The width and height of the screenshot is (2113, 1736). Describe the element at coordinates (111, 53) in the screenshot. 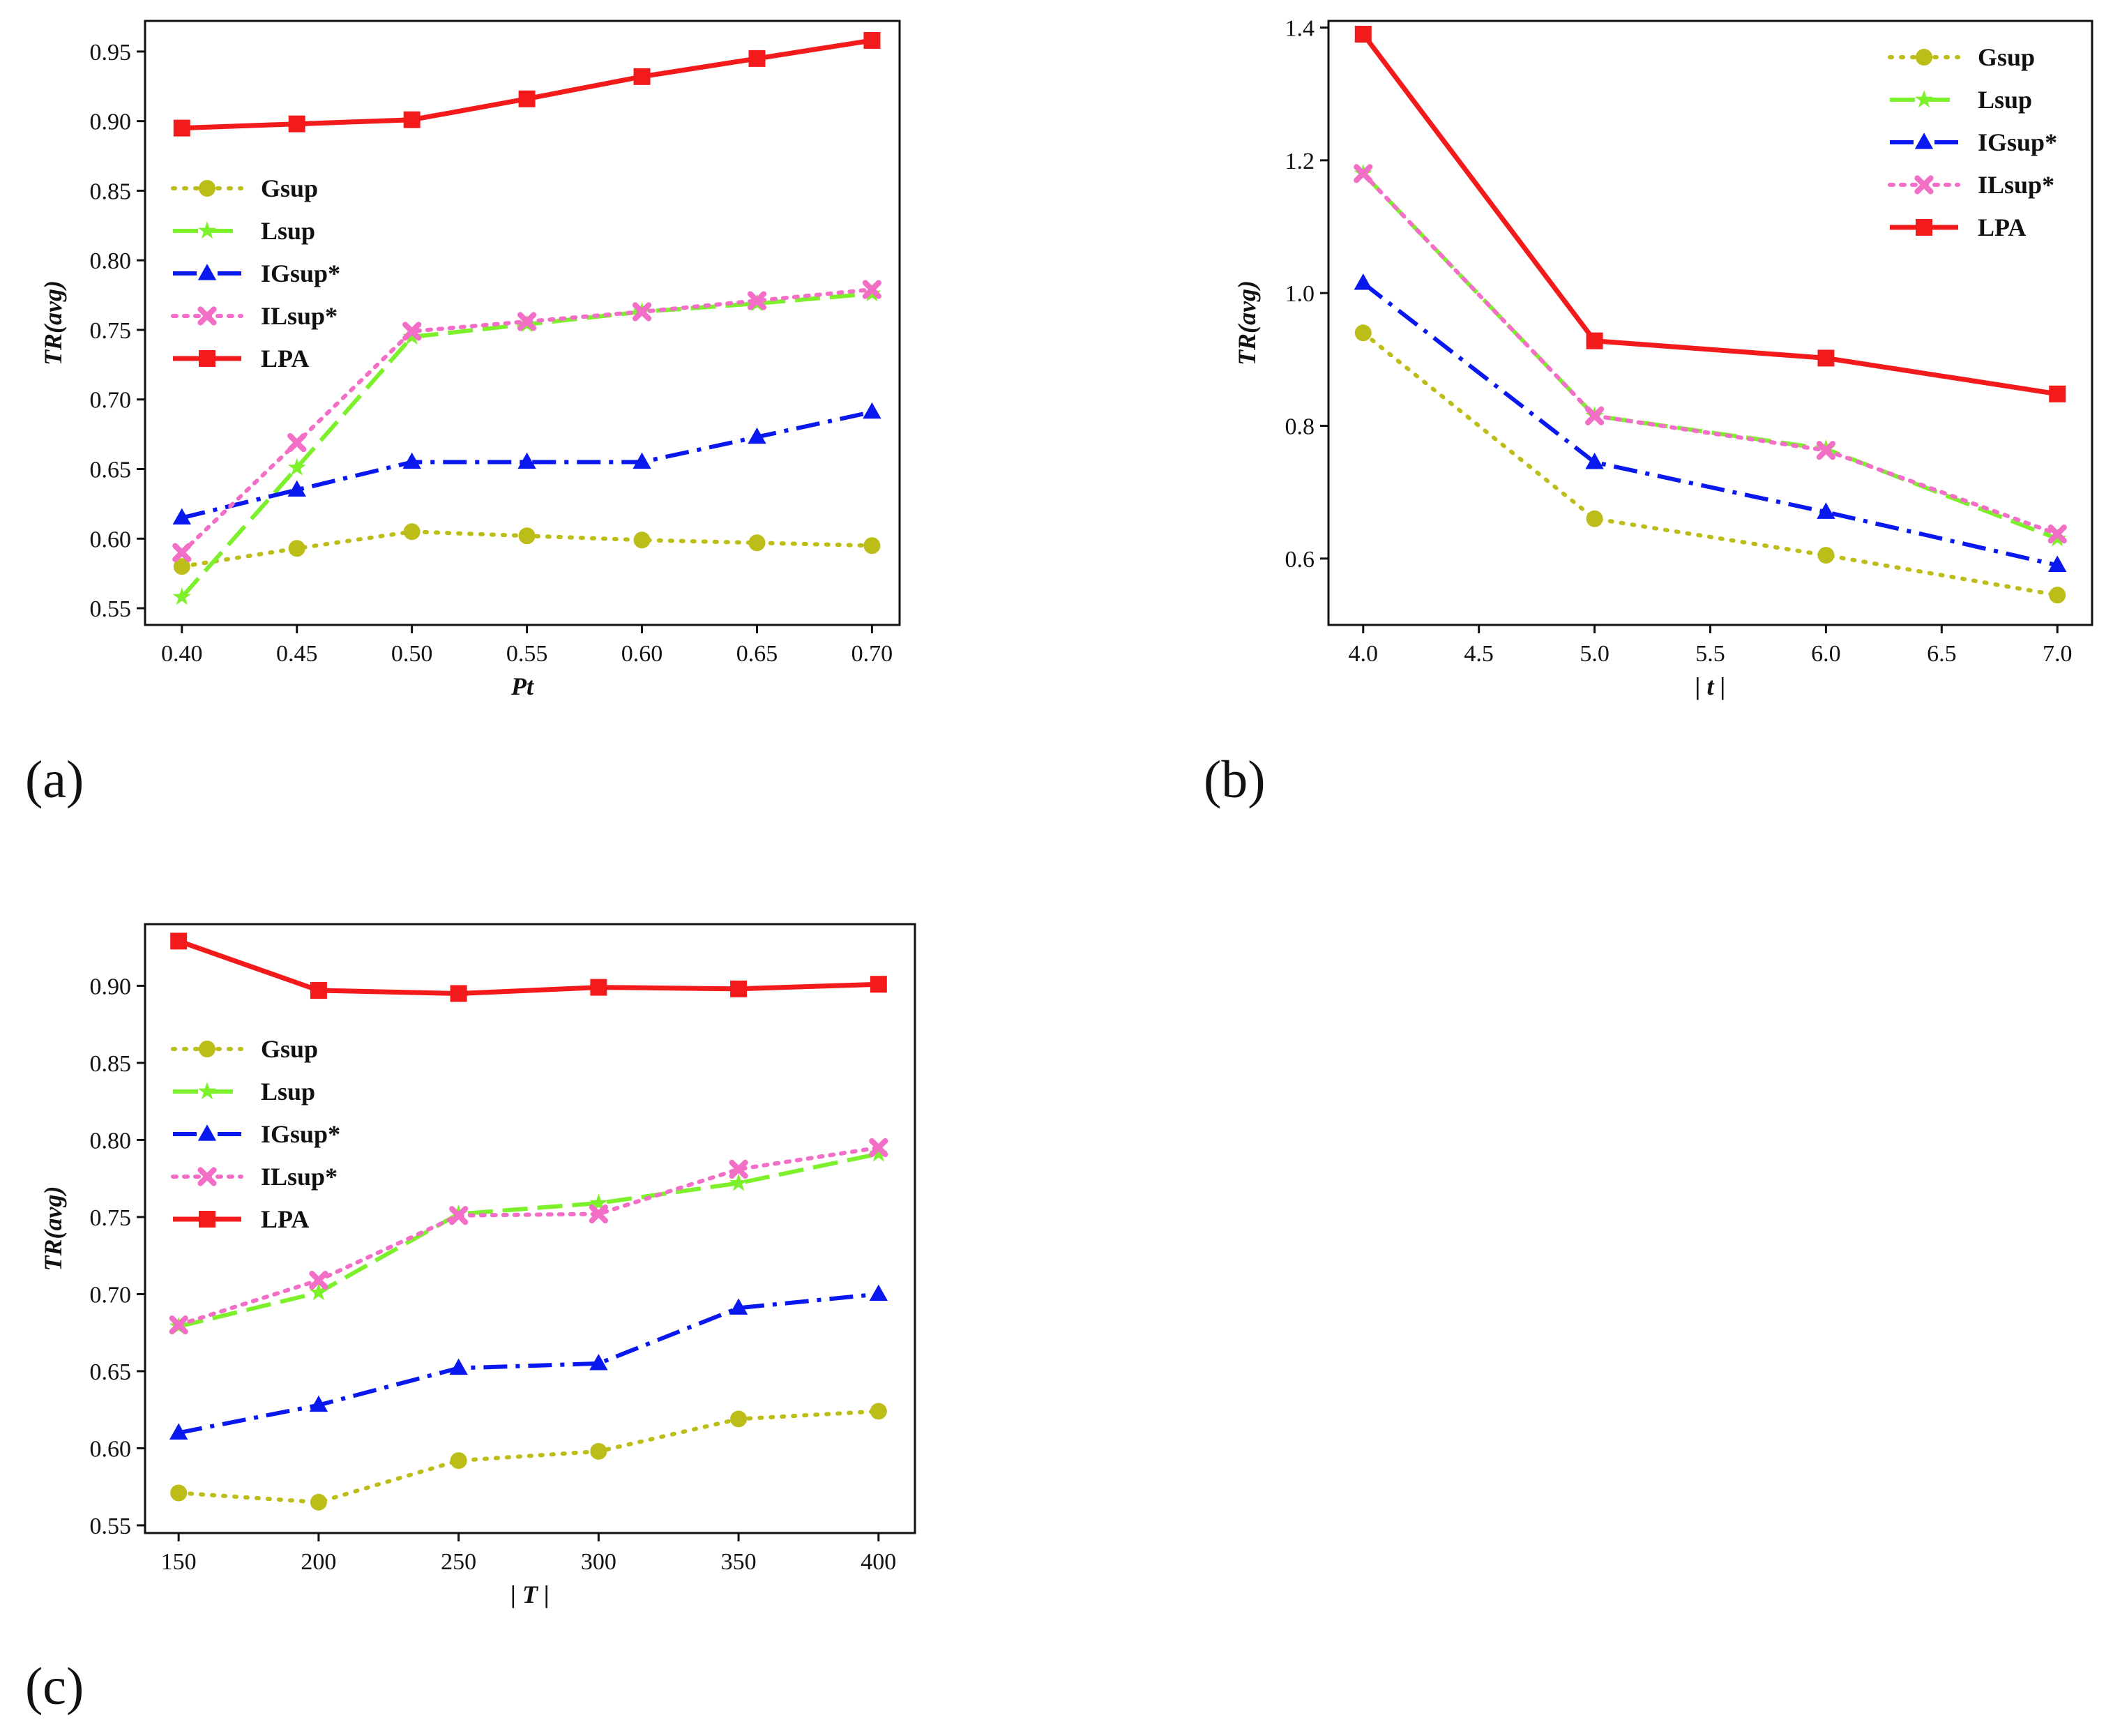

I see `y-tick-label: 0.95` at that location.